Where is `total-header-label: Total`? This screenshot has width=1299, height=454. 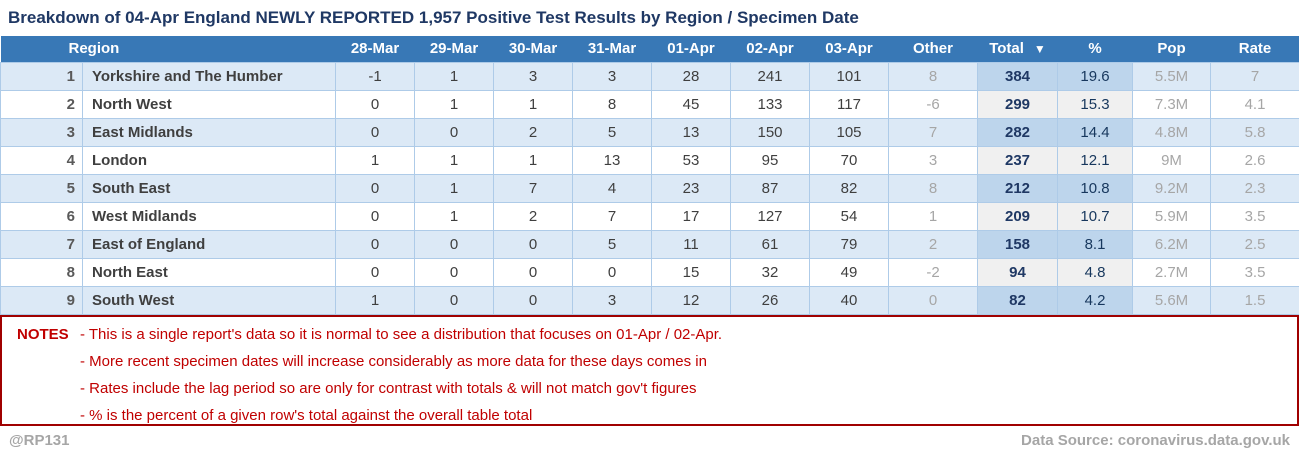 total-header-label: Total is located at coordinates (1006, 49).